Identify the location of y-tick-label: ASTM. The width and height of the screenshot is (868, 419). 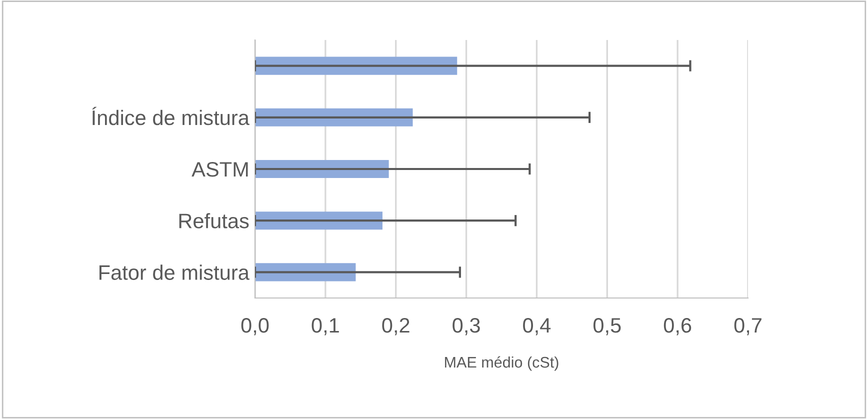
(220, 169).